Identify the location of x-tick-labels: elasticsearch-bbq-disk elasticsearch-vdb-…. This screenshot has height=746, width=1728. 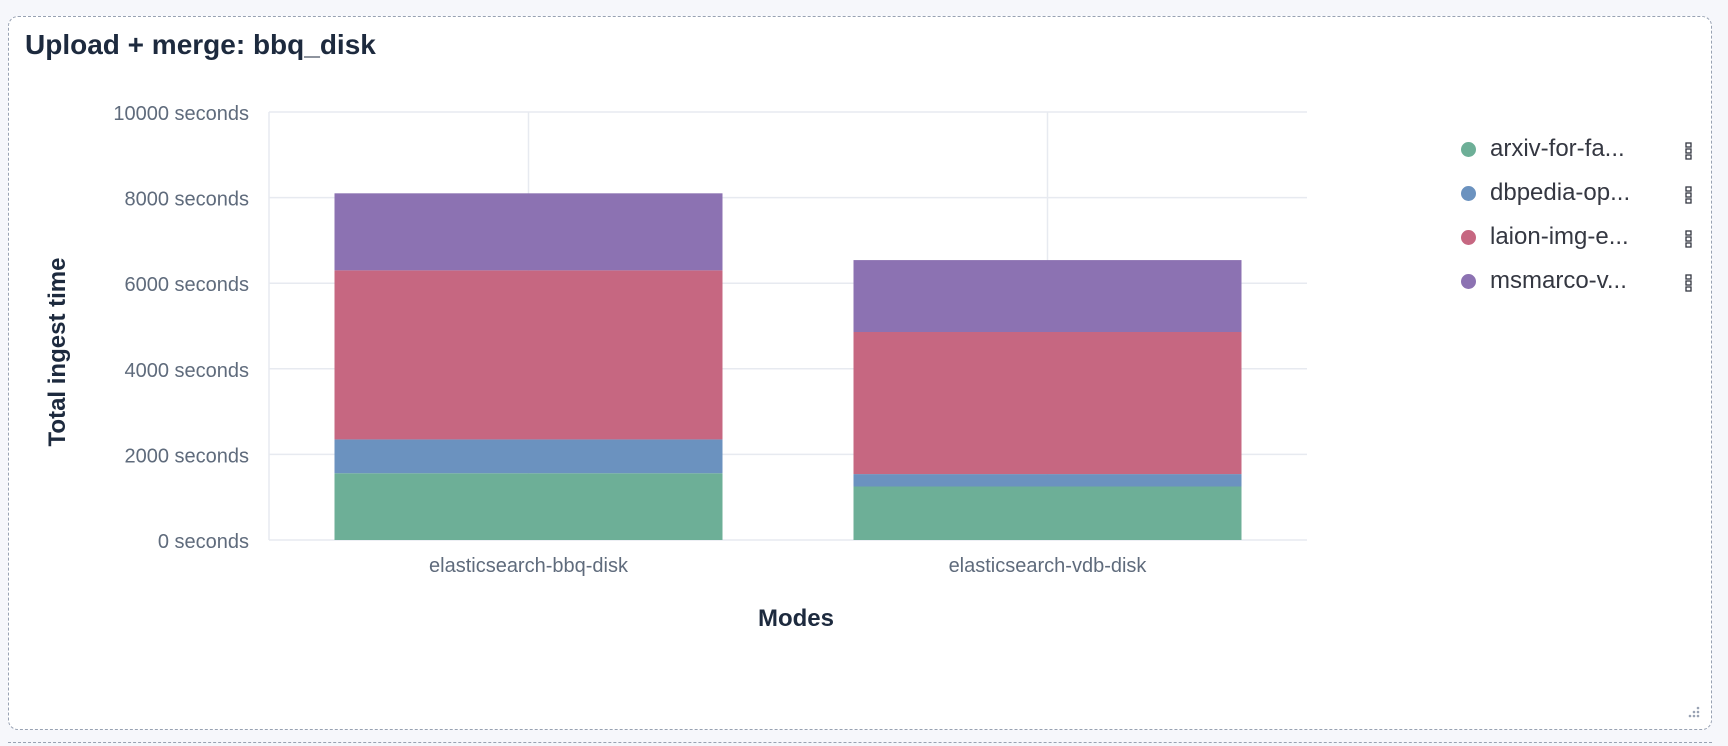
(788, 566).